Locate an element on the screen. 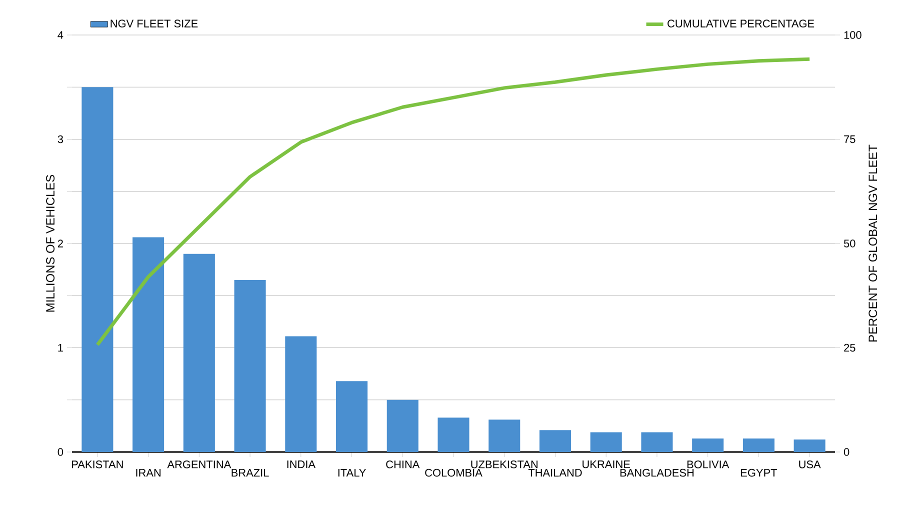 This screenshot has height=513, width=904. x-tick-label: CHINA is located at coordinates (403, 464).